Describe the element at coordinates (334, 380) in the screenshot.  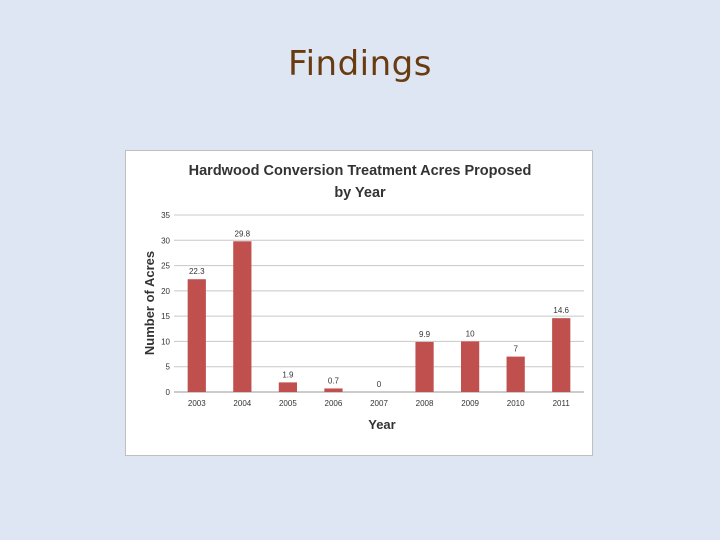
I see `data-label: 0.7` at that location.